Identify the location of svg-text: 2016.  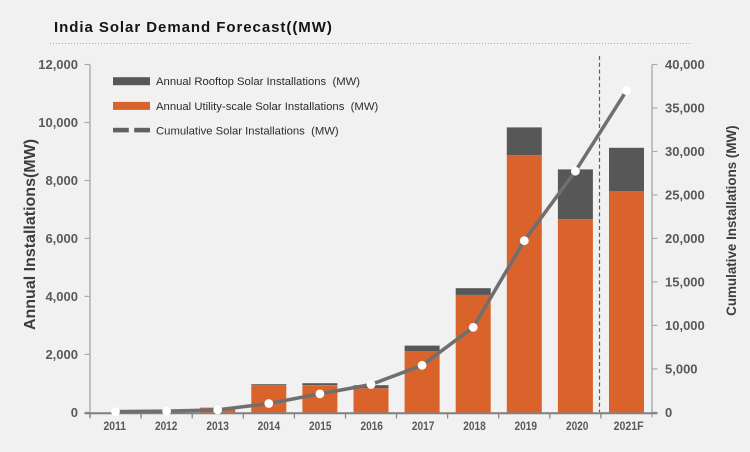
(371, 426).